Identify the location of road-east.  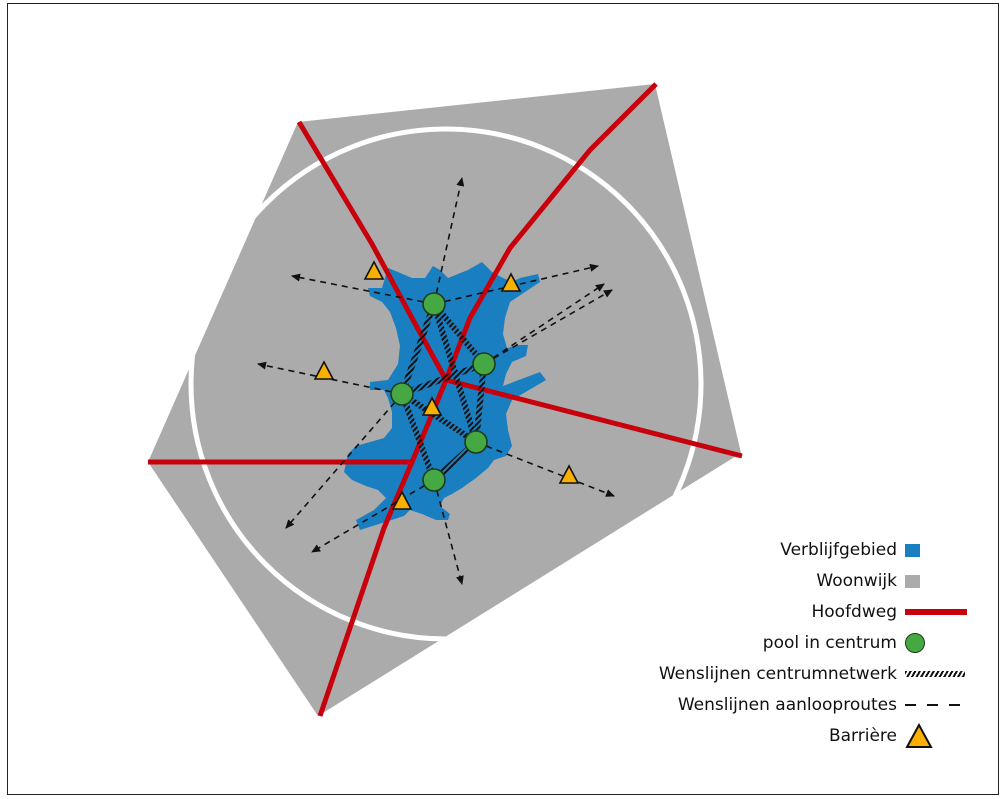
(594, 418).